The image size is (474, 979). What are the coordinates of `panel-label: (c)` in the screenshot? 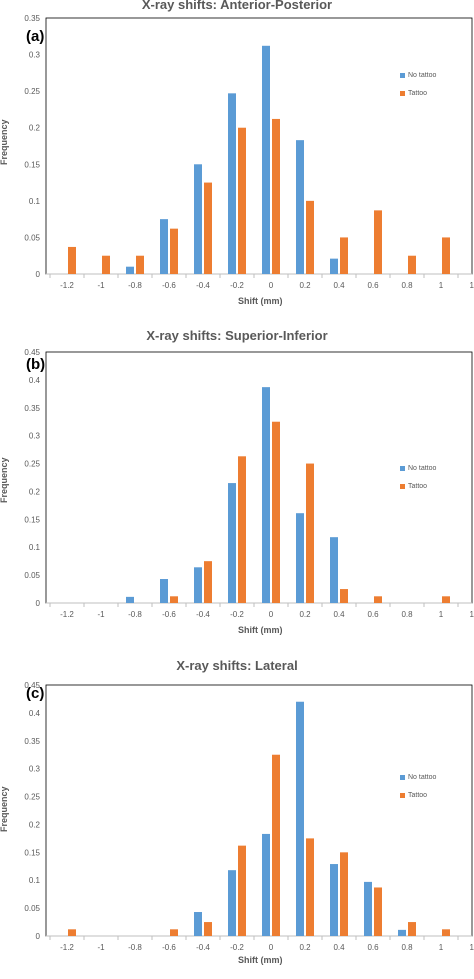 It's located at (35, 693).